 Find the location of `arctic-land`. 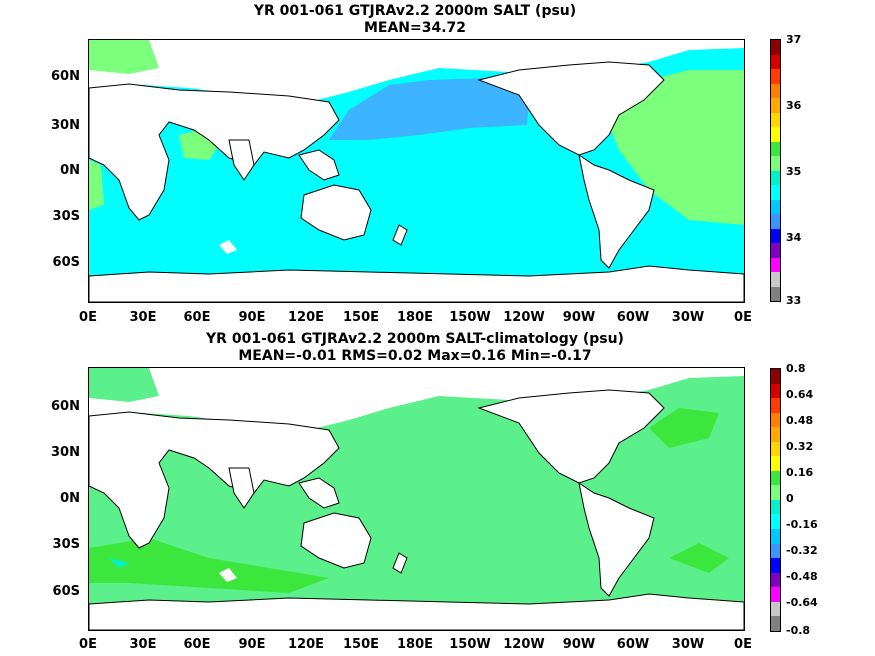

arctic-land is located at coordinates (416, 71).